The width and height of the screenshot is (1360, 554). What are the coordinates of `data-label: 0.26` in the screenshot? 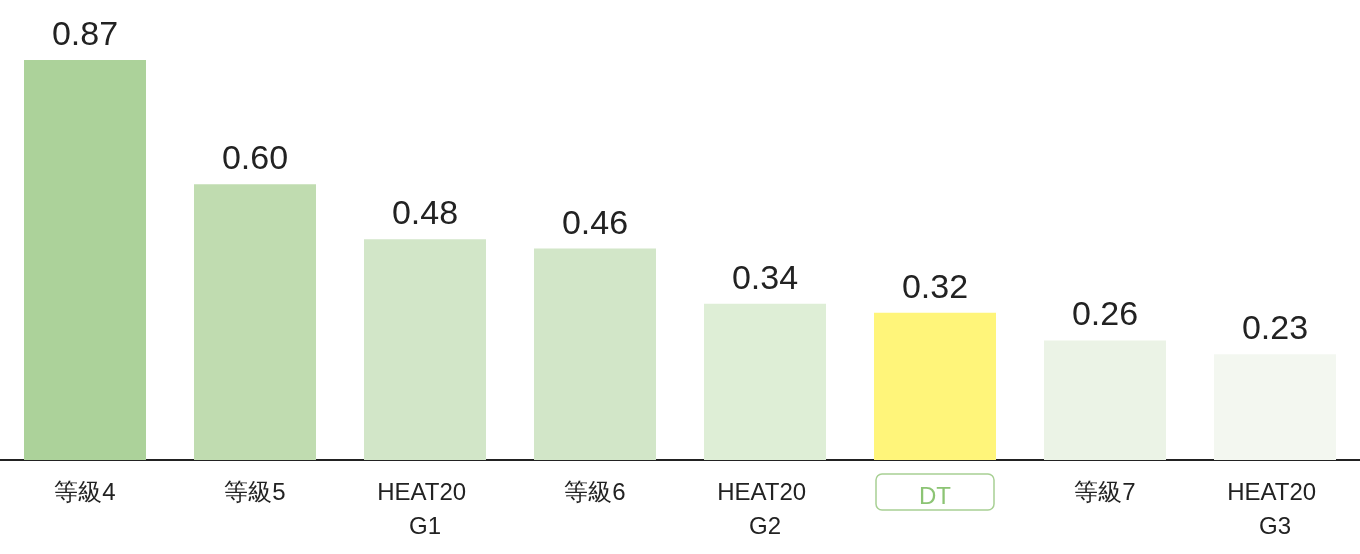 It's located at (1105, 313).